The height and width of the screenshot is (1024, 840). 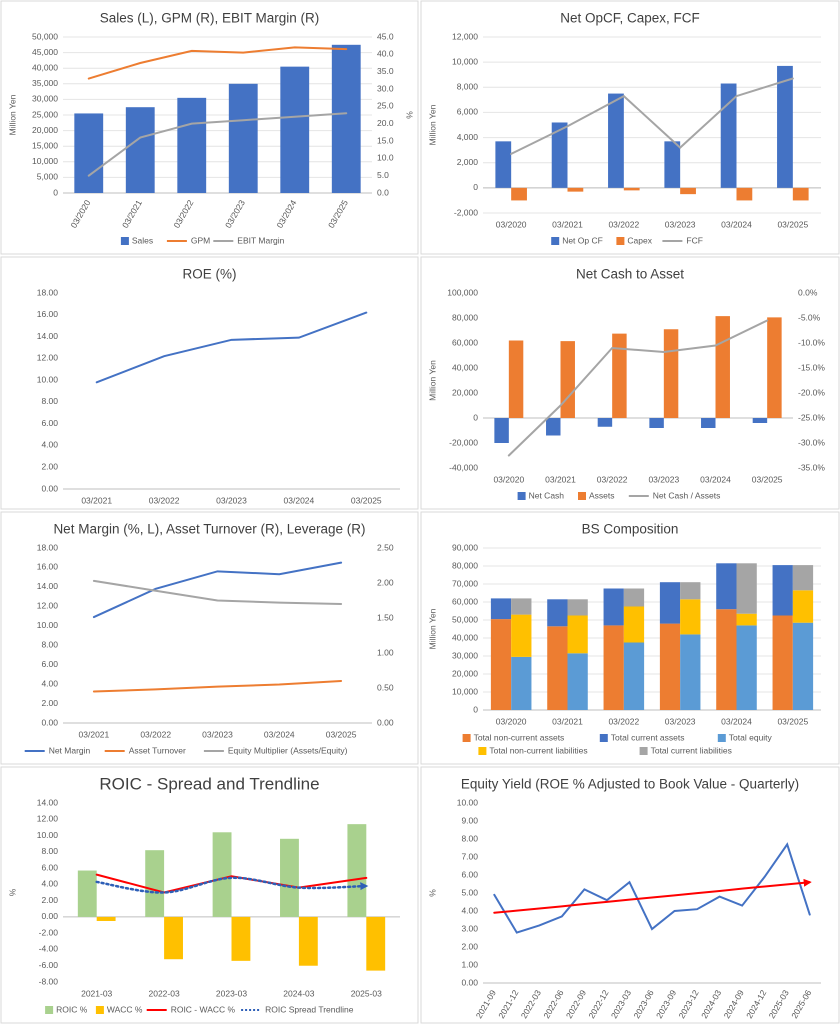 I want to click on y2-tick-label: 1.00, so click(x=385, y=652).